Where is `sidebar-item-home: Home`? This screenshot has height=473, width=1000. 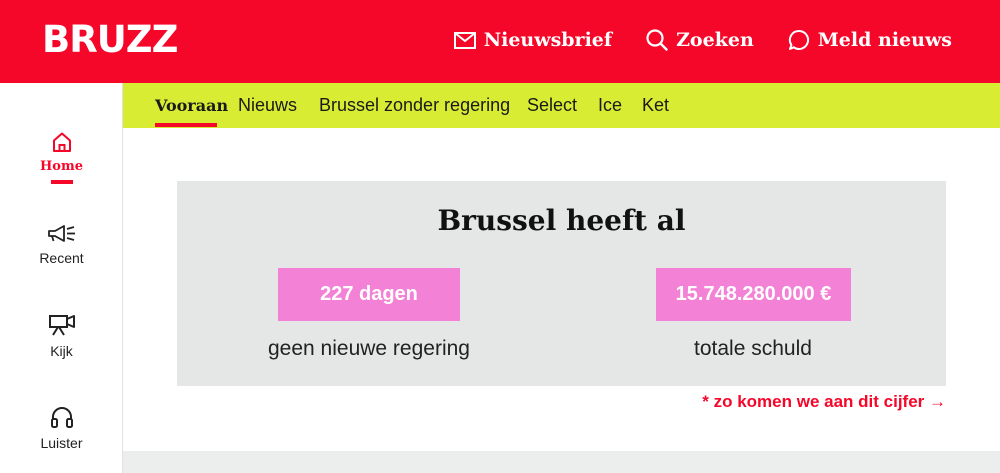
sidebar-item-home: Home is located at coordinates (61, 157).